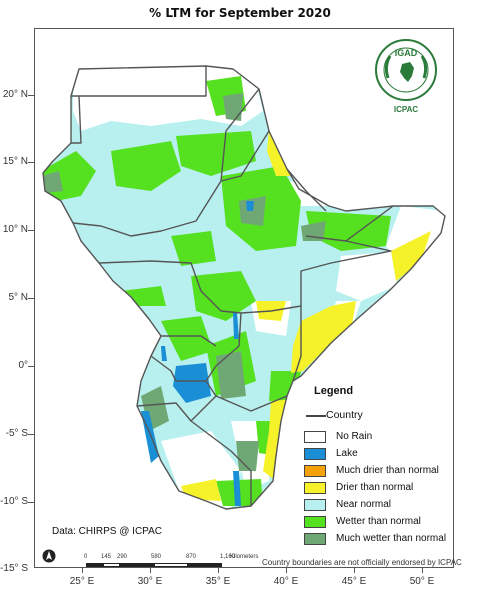  Describe the element at coordinates (391, 538) in the screenshot. I see `legend-item-label: Much wetter than normal` at that location.